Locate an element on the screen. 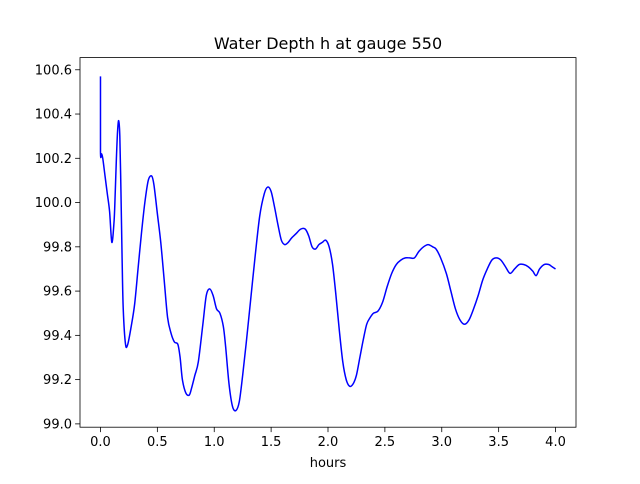 The image size is (640, 484). y-tick-label: 99.0 is located at coordinates (57, 424).